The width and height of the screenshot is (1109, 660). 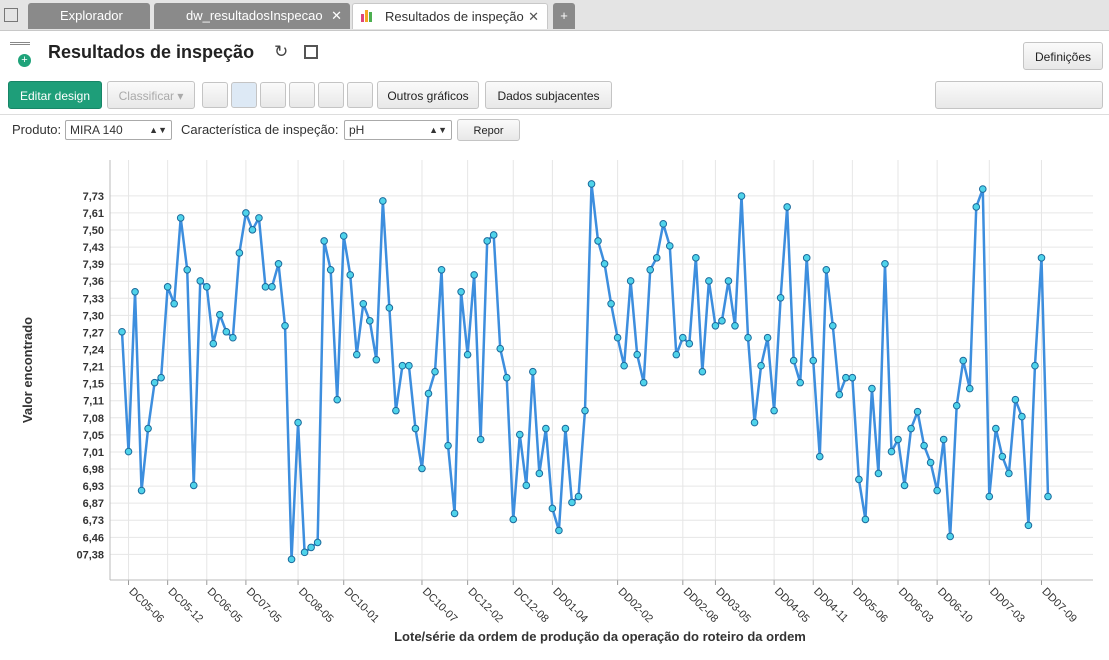 What do you see at coordinates (151, 95) in the screenshot?
I see `sort: Classificar ▾` at bounding box center [151, 95].